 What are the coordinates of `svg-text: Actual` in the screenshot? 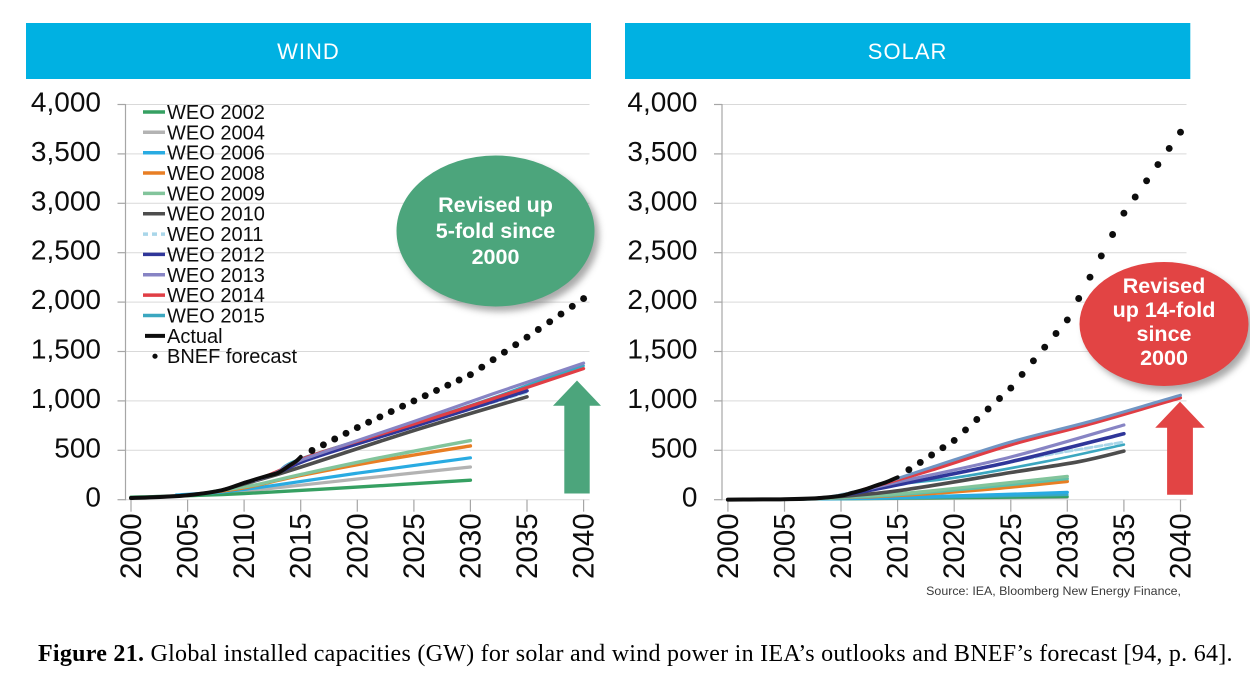 It's located at (195, 337).